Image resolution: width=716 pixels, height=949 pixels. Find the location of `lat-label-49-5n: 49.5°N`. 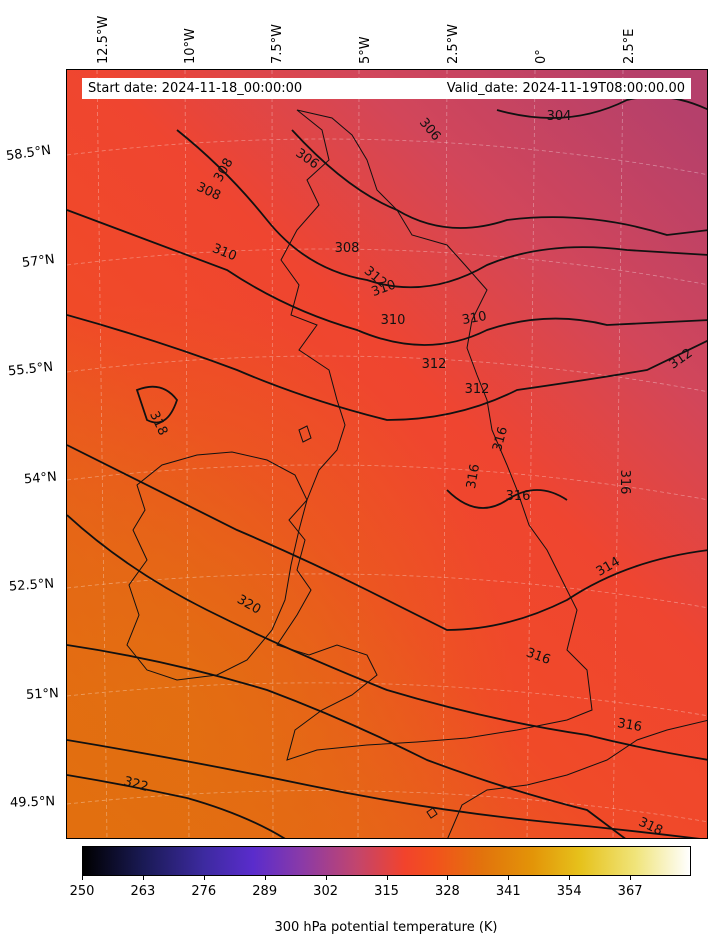

lat-label-49-5n: 49.5°N is located at coordinates (32, 802).